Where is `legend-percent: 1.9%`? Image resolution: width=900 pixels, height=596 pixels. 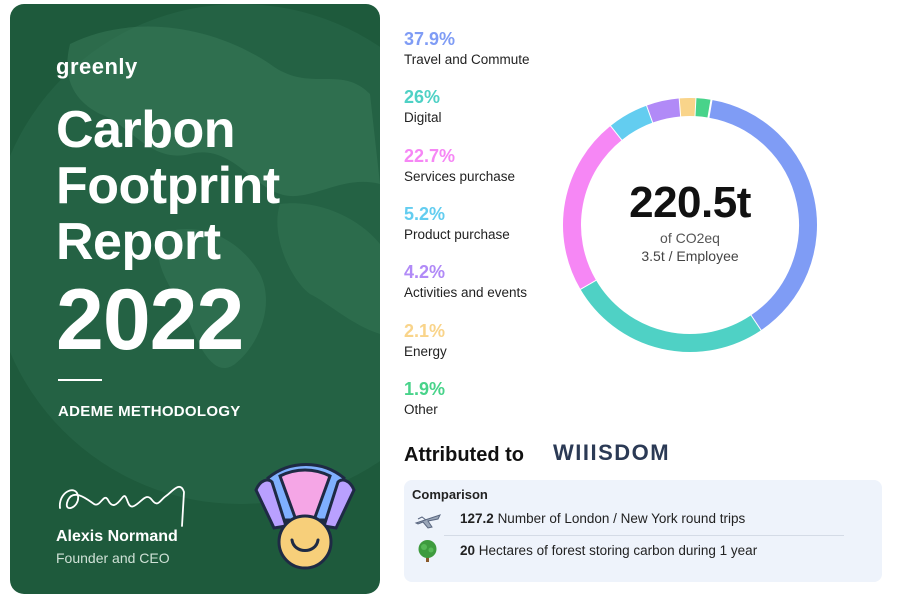
legend-percent: 1.9% is located at coordinates (425, 388).